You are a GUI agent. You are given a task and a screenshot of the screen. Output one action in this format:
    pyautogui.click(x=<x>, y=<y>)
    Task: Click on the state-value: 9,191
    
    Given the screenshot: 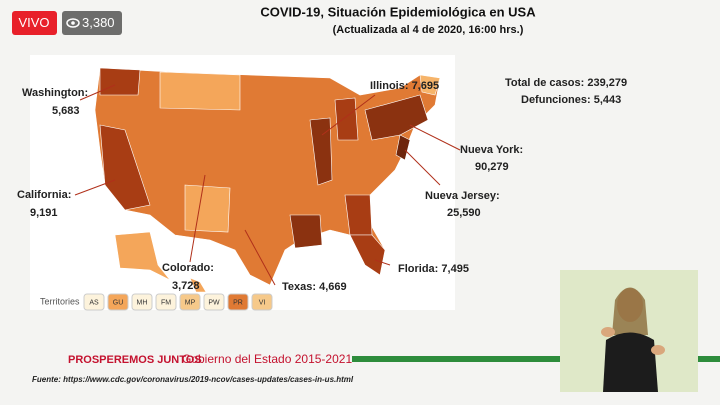 What is the action you would take?
    pyautogui.click(x=44, y=213)
    